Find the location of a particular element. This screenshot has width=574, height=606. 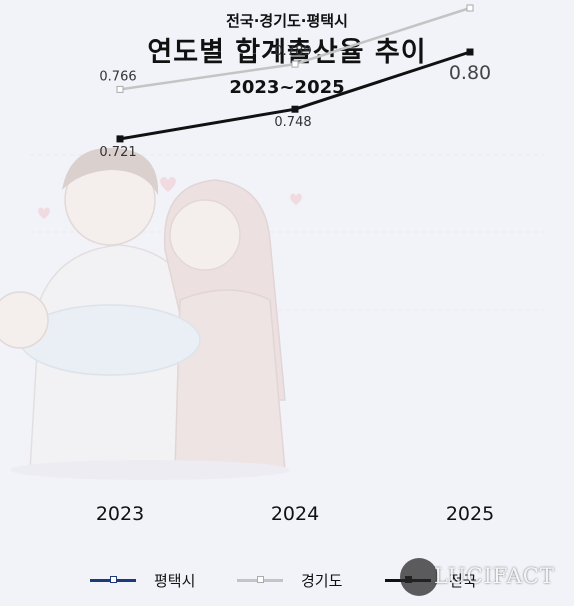

data-point-national-2024 is located at coordinates (295, 109).